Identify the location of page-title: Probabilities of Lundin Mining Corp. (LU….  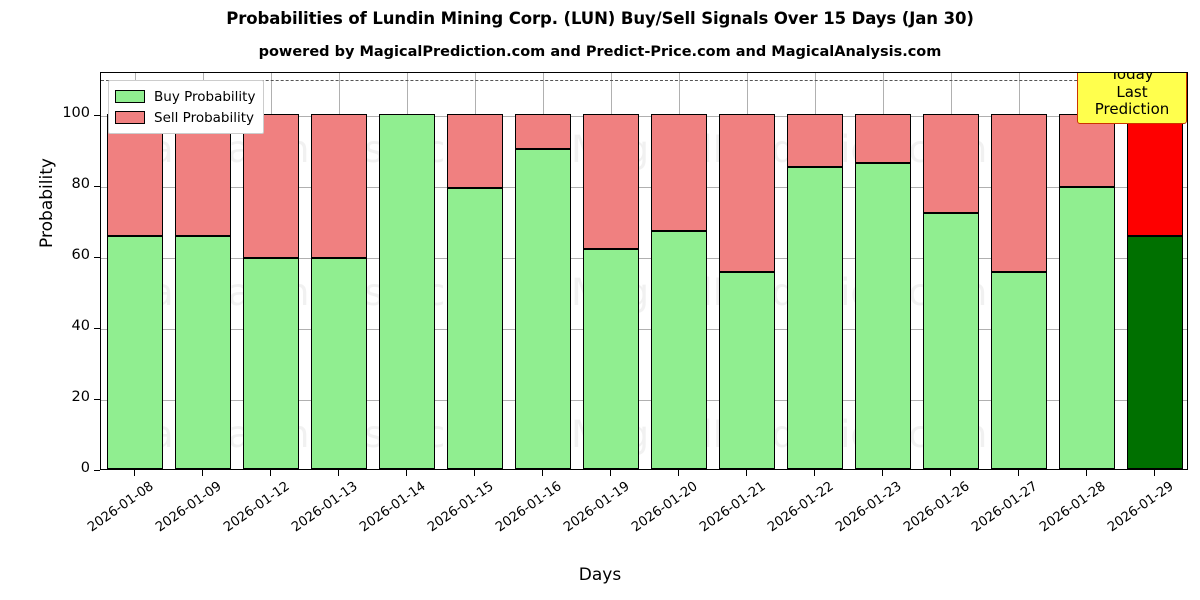
(600, 18).